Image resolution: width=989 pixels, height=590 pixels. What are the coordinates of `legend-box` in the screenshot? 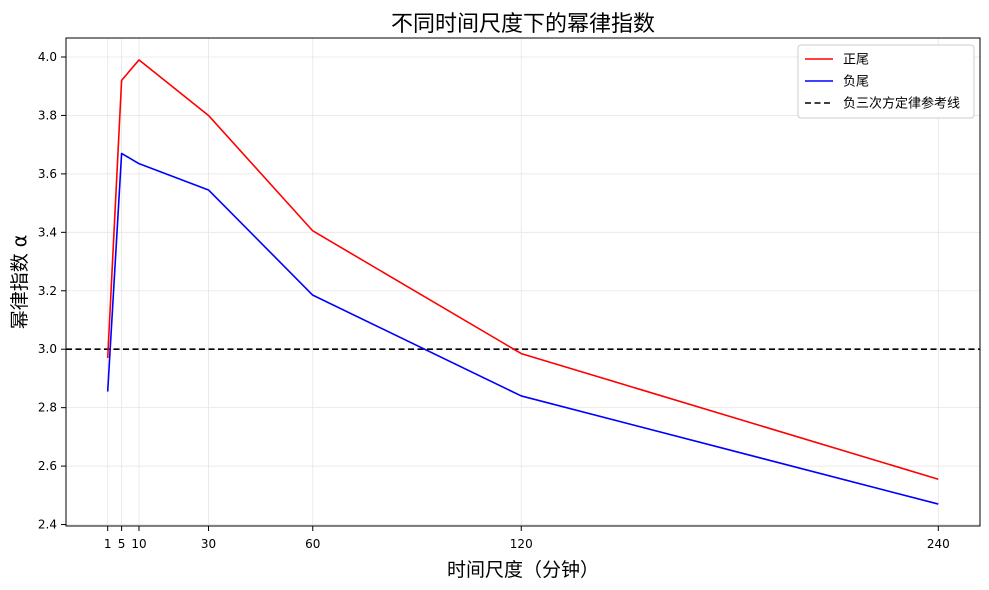 It's located at (886, 81).